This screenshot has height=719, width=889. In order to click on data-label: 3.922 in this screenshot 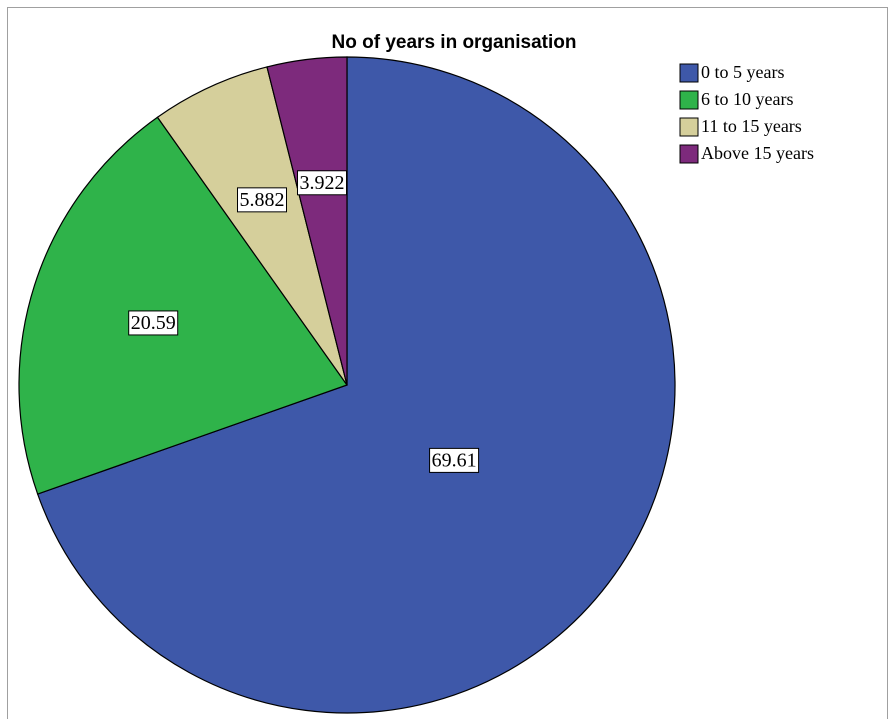, I will do `click(322, 183)`.